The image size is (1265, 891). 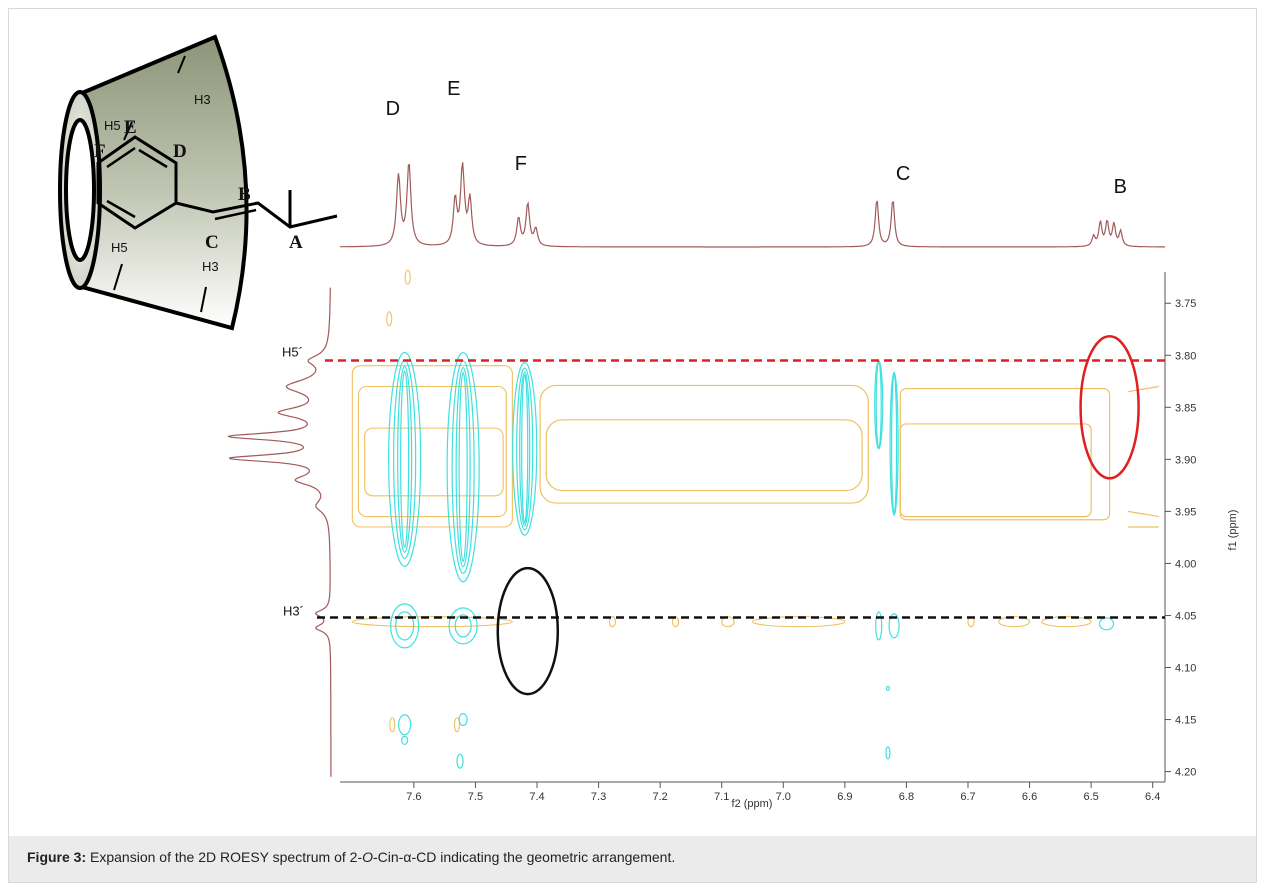 What do you see at coordinates (137, 182) in the screenshot?
I see `benzene-ring` at bounding box center [137, 182].